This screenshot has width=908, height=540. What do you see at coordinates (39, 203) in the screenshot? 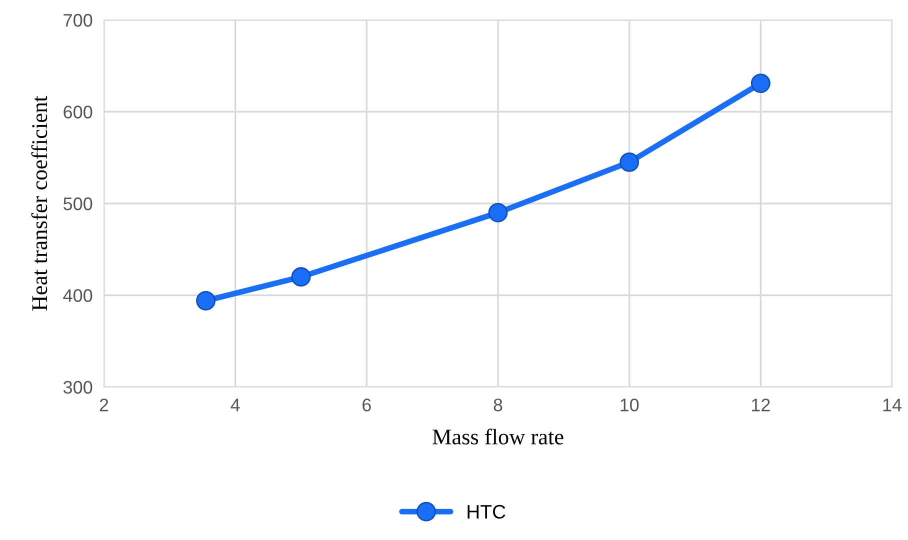
I see `y-axis-title: Heat transfer coefficient` at bounding box center [39, 203].